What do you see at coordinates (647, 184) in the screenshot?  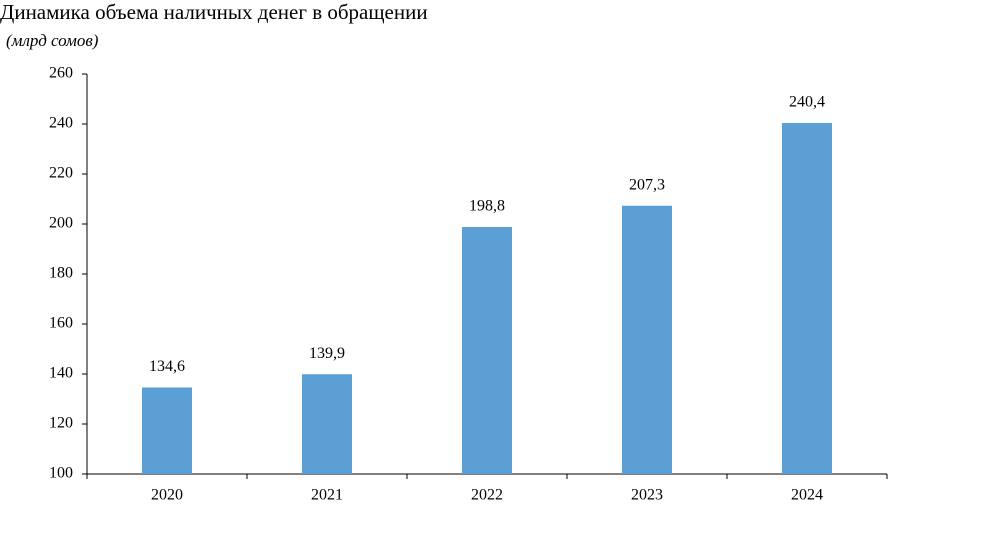 I see `data-label: 207,3` at bounding box center [647, 184].